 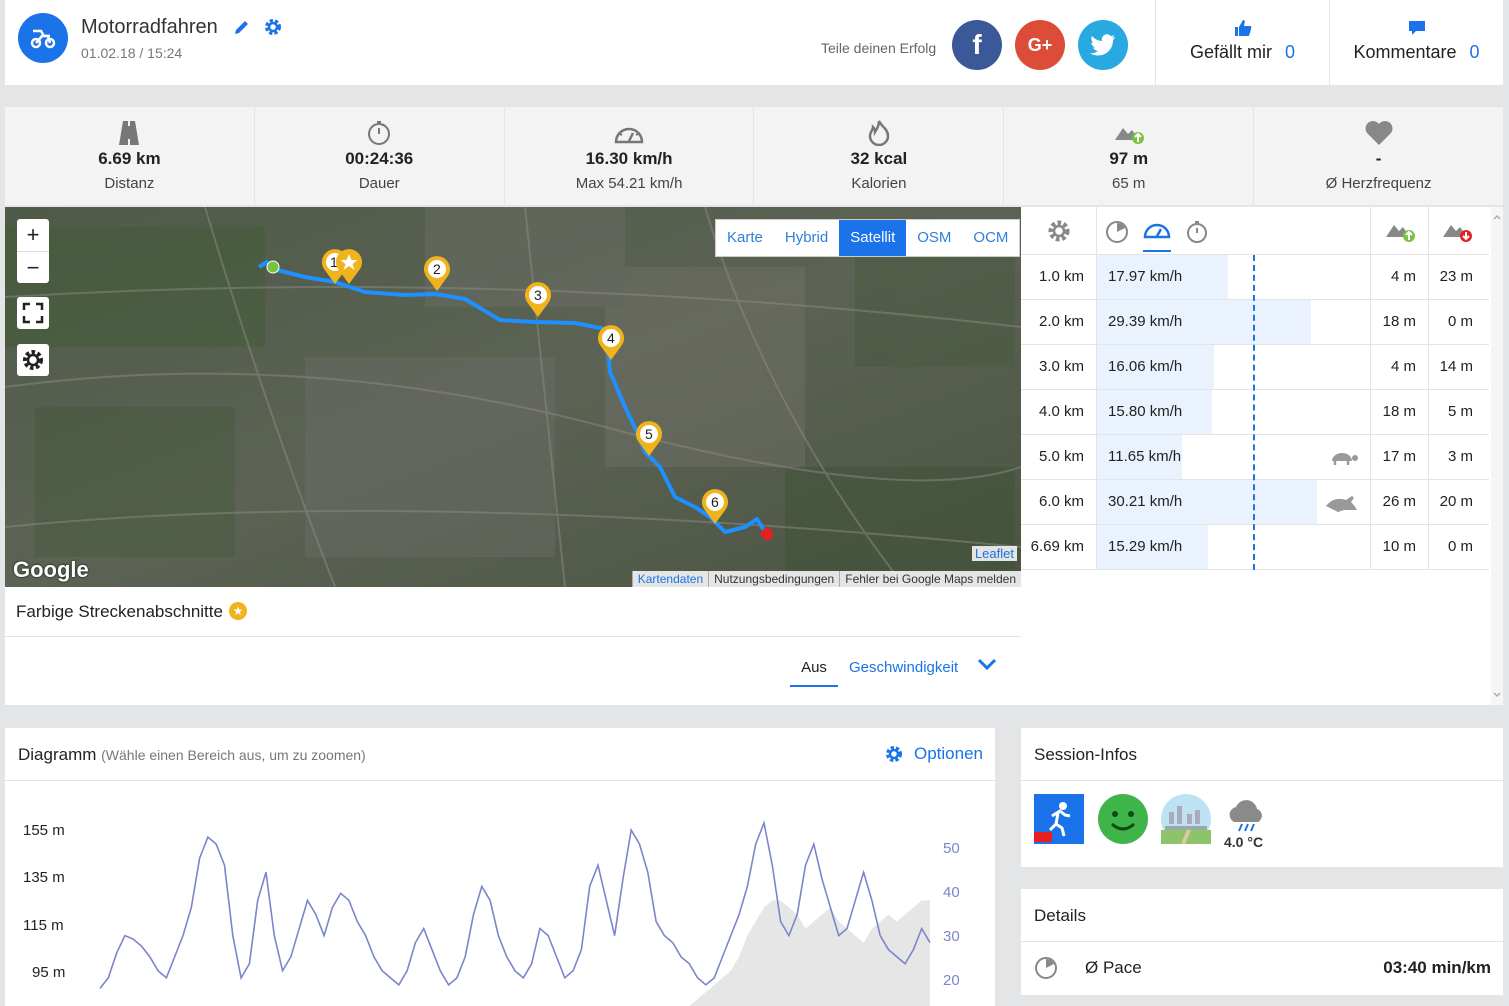 I want to click on stat-calories: 32 kcal Kalorien, so click(x=879, y=156).